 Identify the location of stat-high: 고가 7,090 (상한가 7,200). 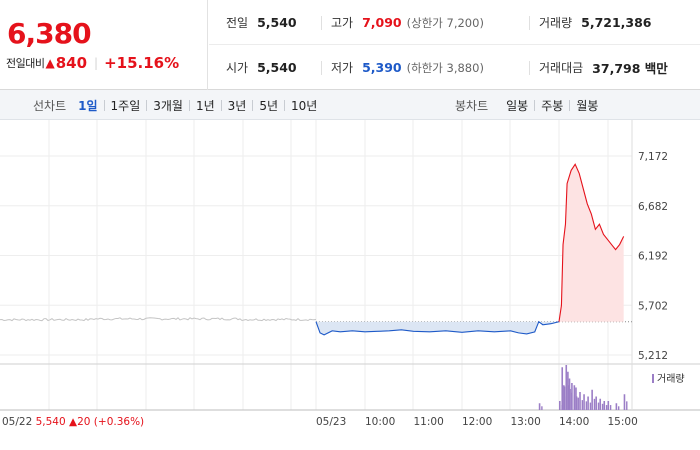
(407, 22).